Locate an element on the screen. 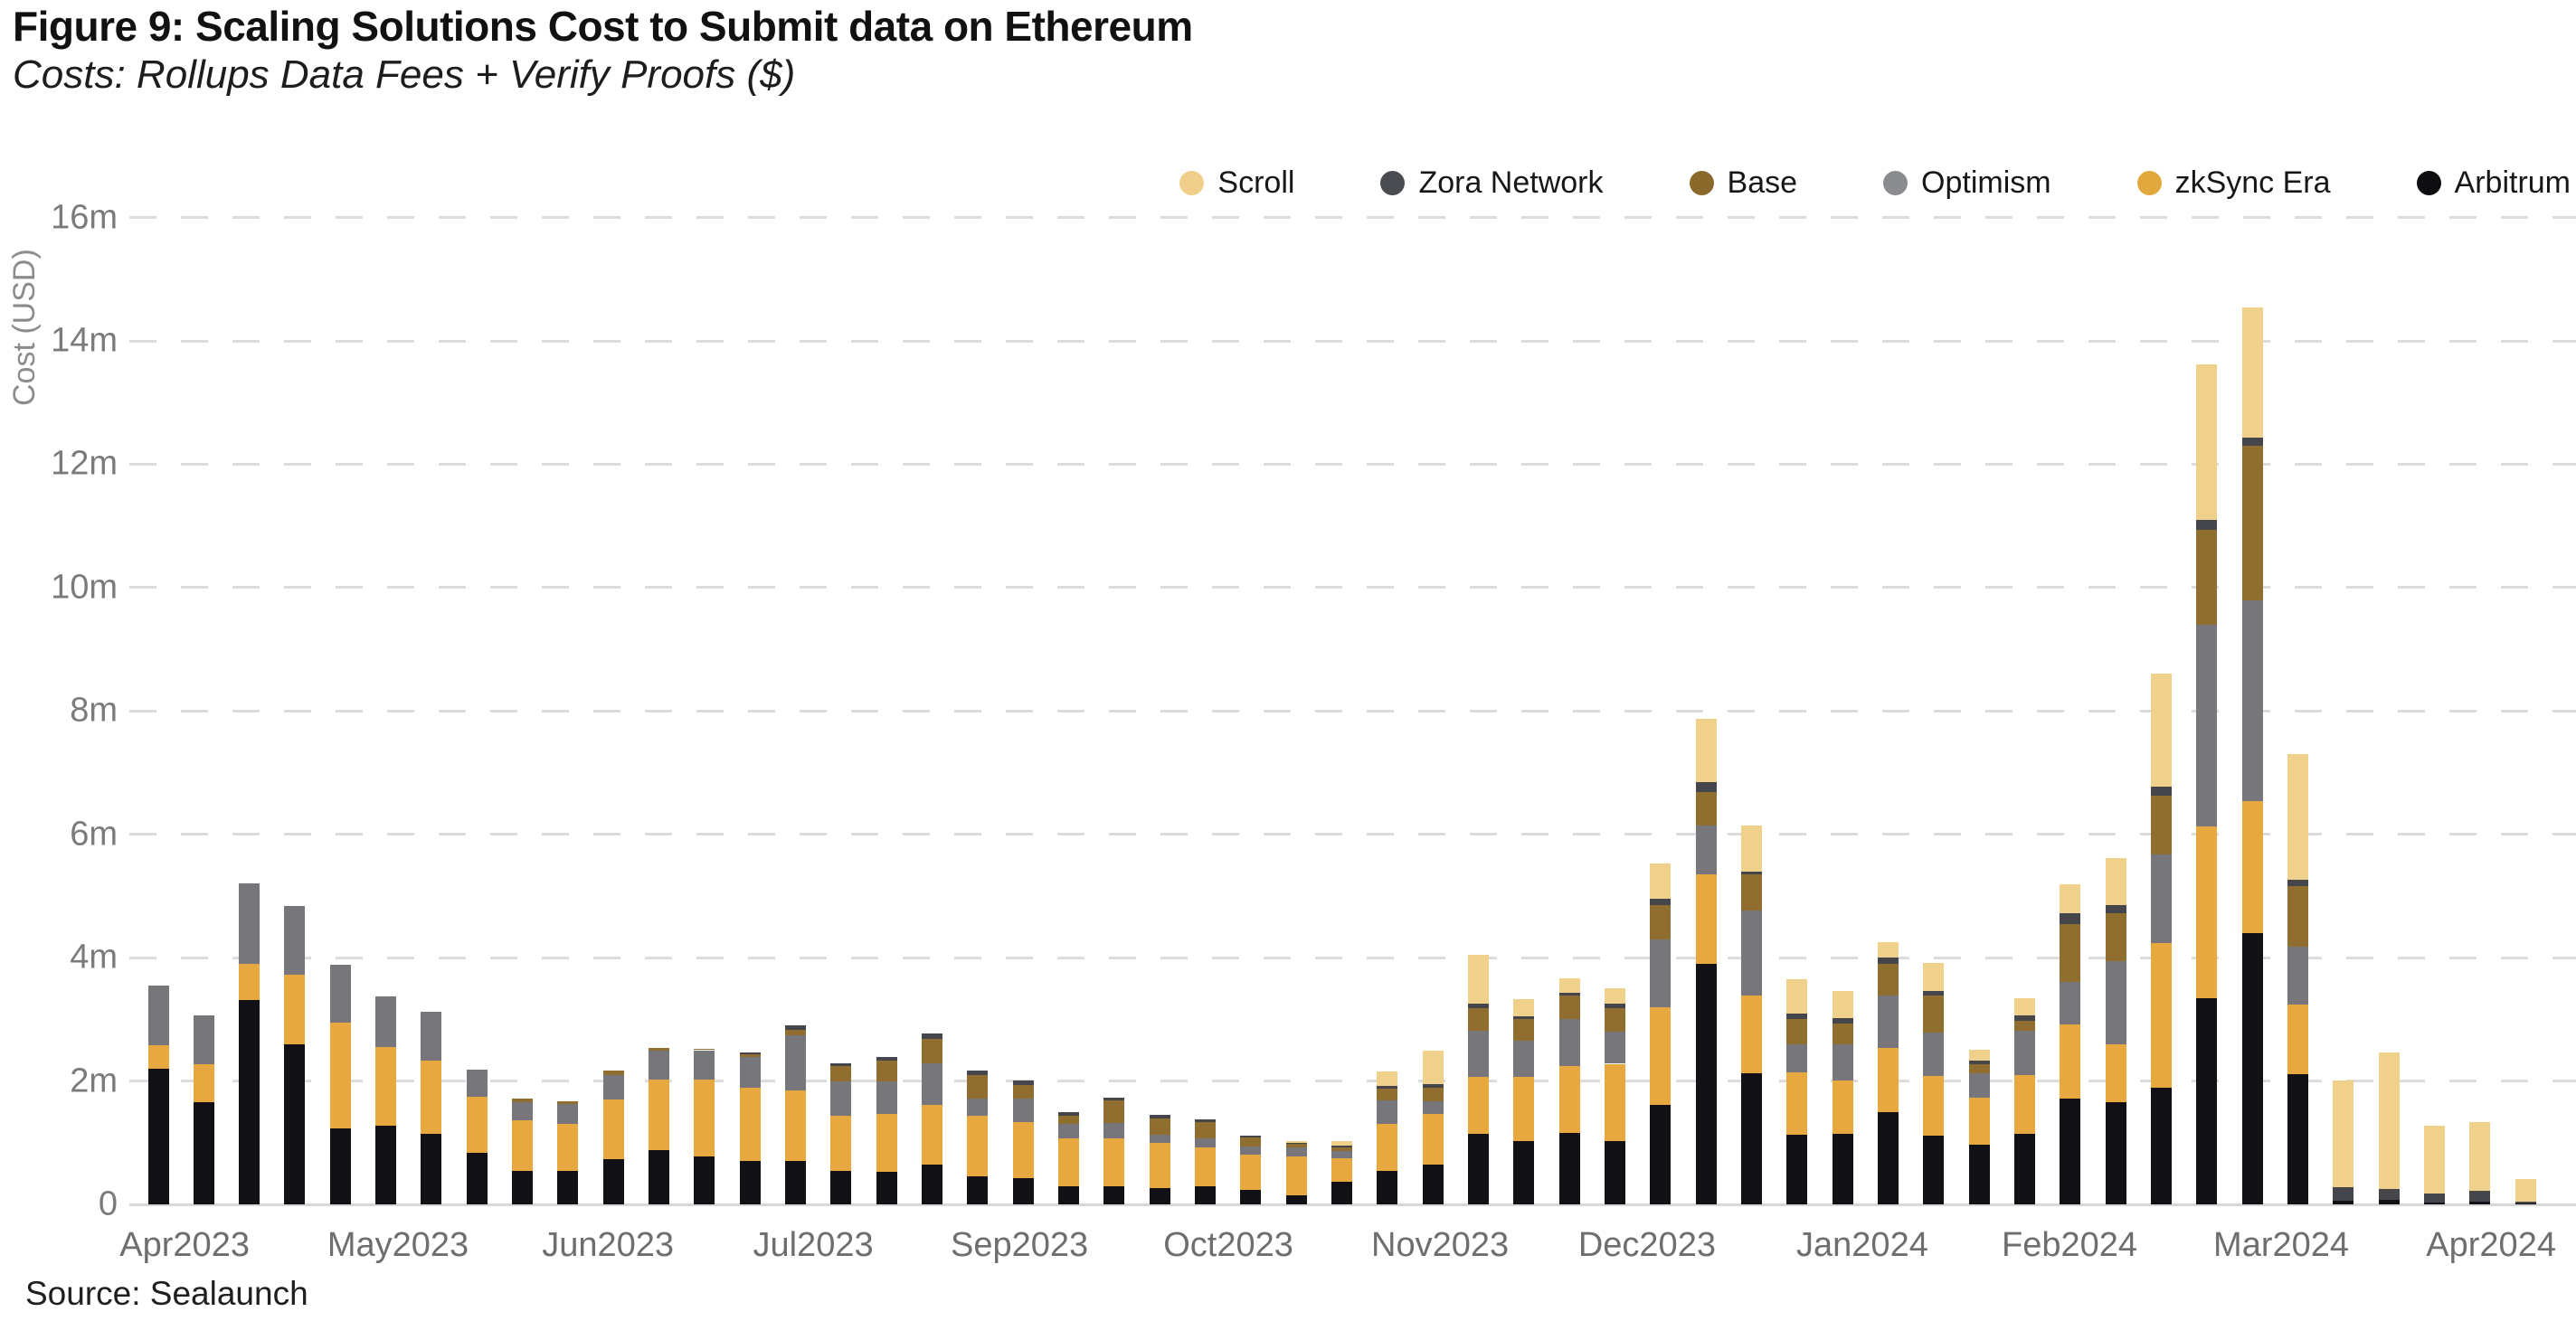 The image size is (2576, 1340). bar-20-segment-optimism is located at coordinates (1023, 1111).